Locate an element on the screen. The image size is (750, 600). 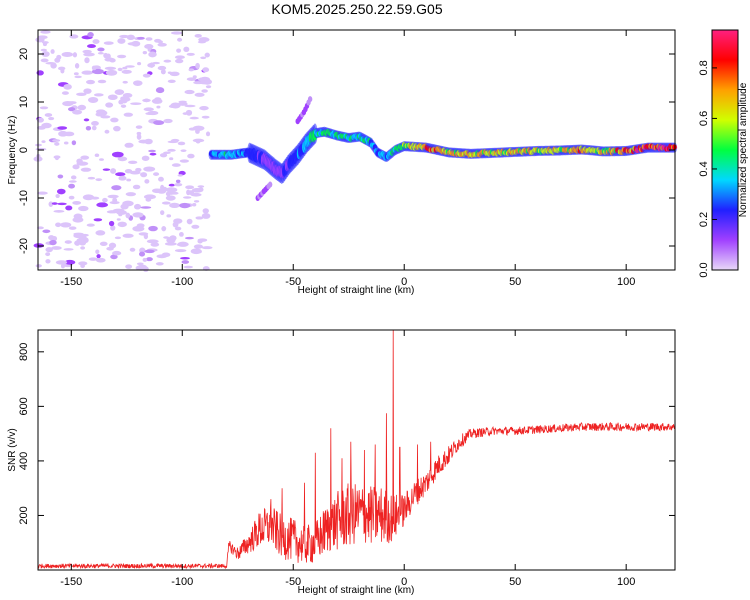
colorbar-axis: 0.0 0.2 0.4 0.6 0.8 is located at coordinates (707, 169).